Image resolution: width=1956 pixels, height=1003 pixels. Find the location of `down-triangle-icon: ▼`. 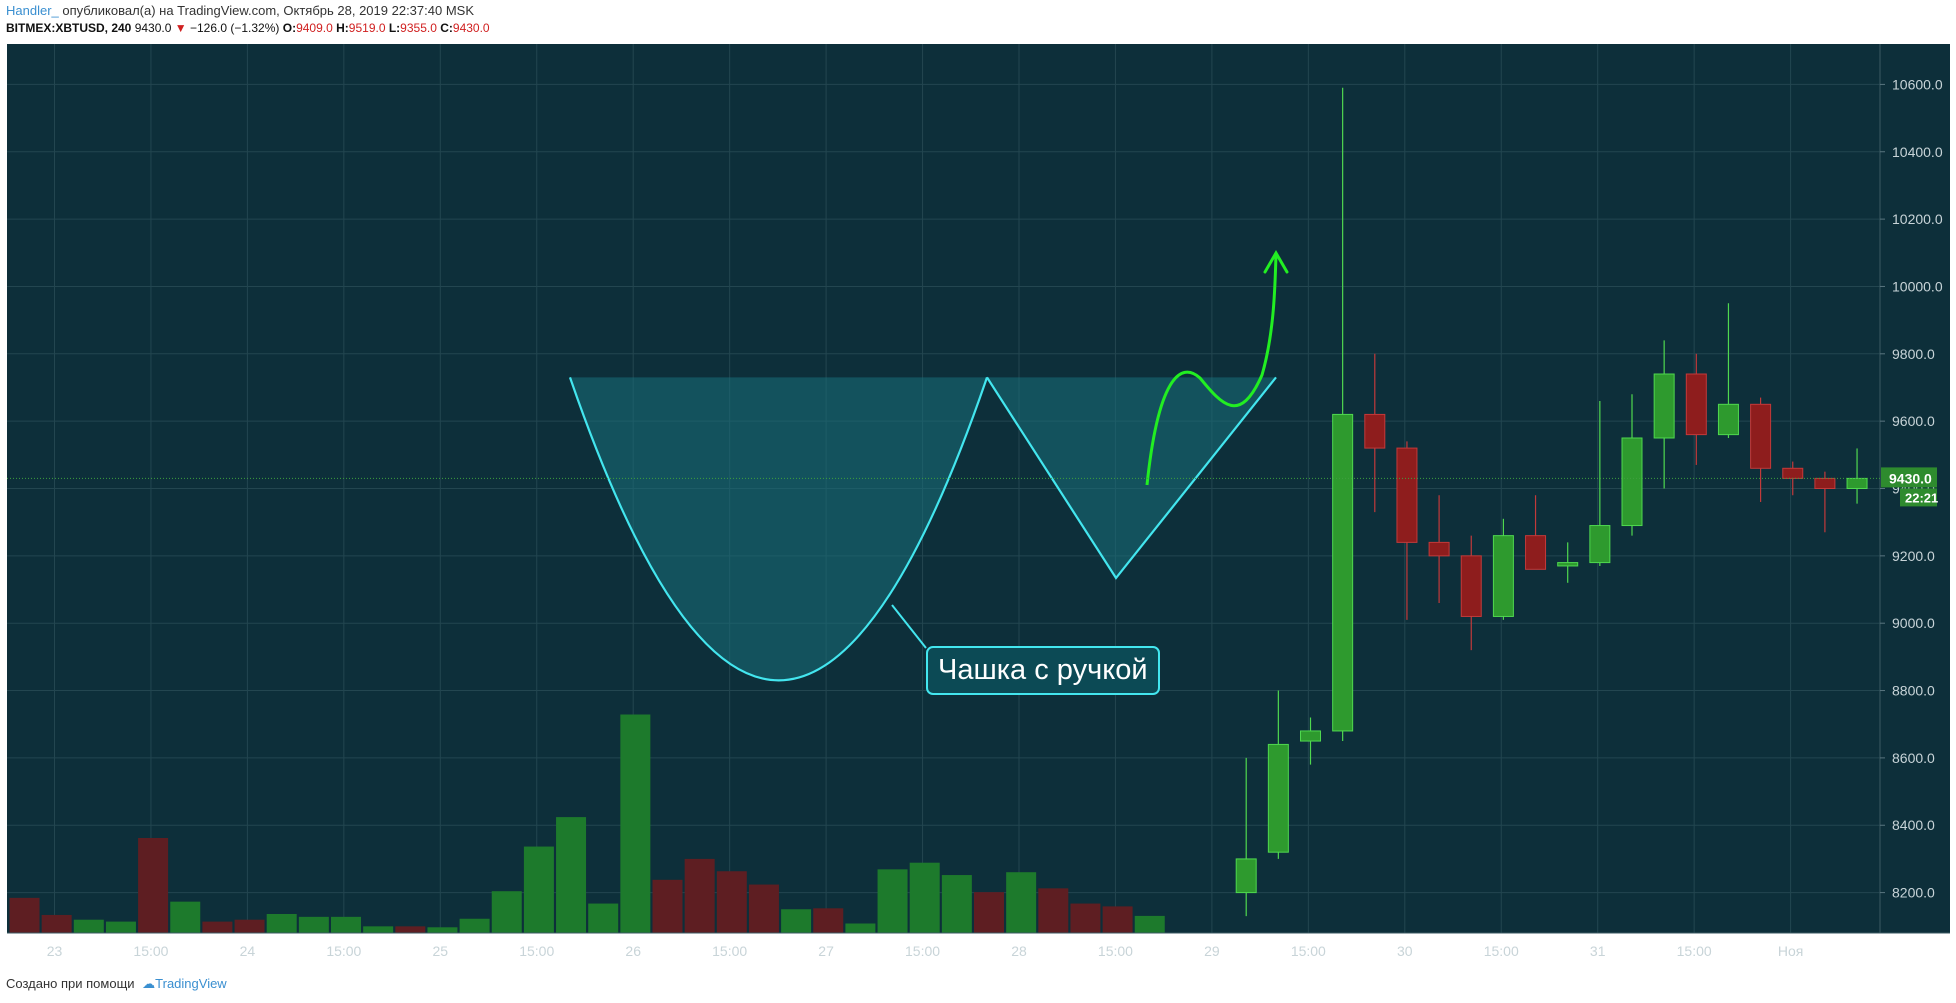

down-triangle-icon: ▼ is located at coordinates (180, 28).